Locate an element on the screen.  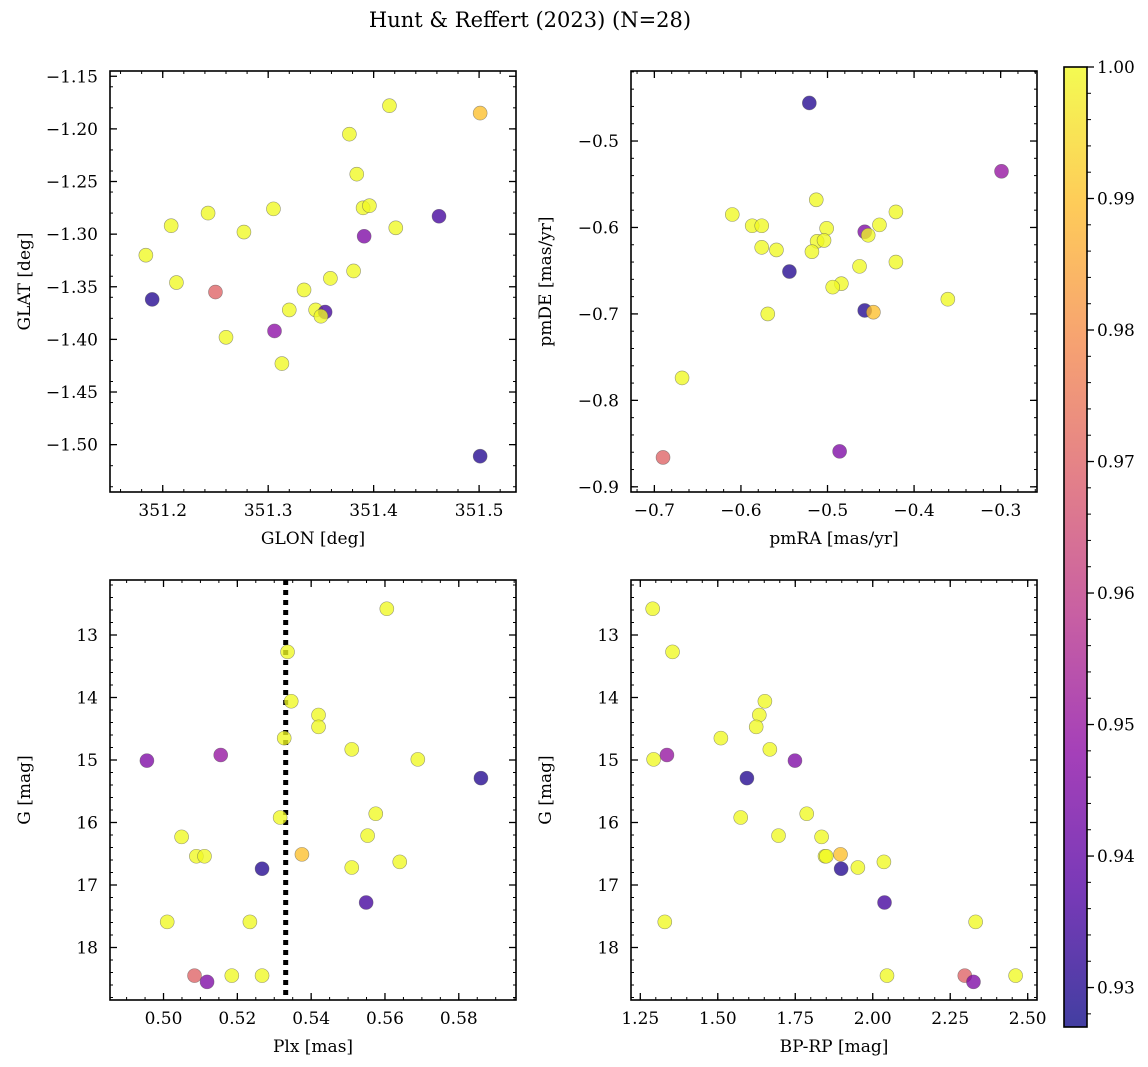
points-layer is located at coordinates (832, 280).